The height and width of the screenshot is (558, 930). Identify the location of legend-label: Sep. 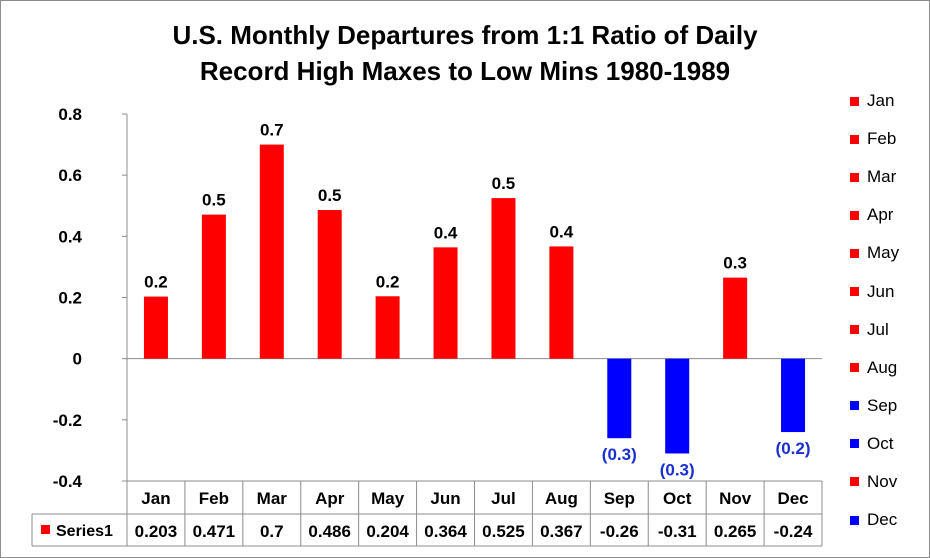
(882, 405).